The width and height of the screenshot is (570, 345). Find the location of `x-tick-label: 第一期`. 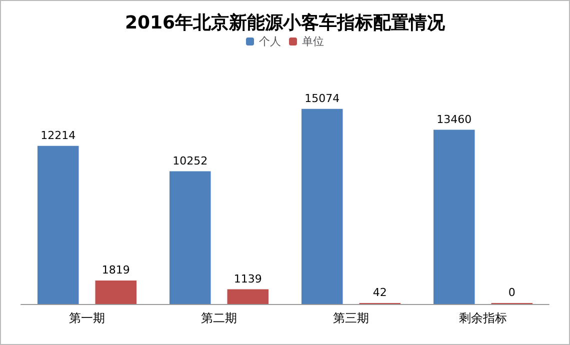

x-tick-label: 第一期 is located at coordinates (87, 318).